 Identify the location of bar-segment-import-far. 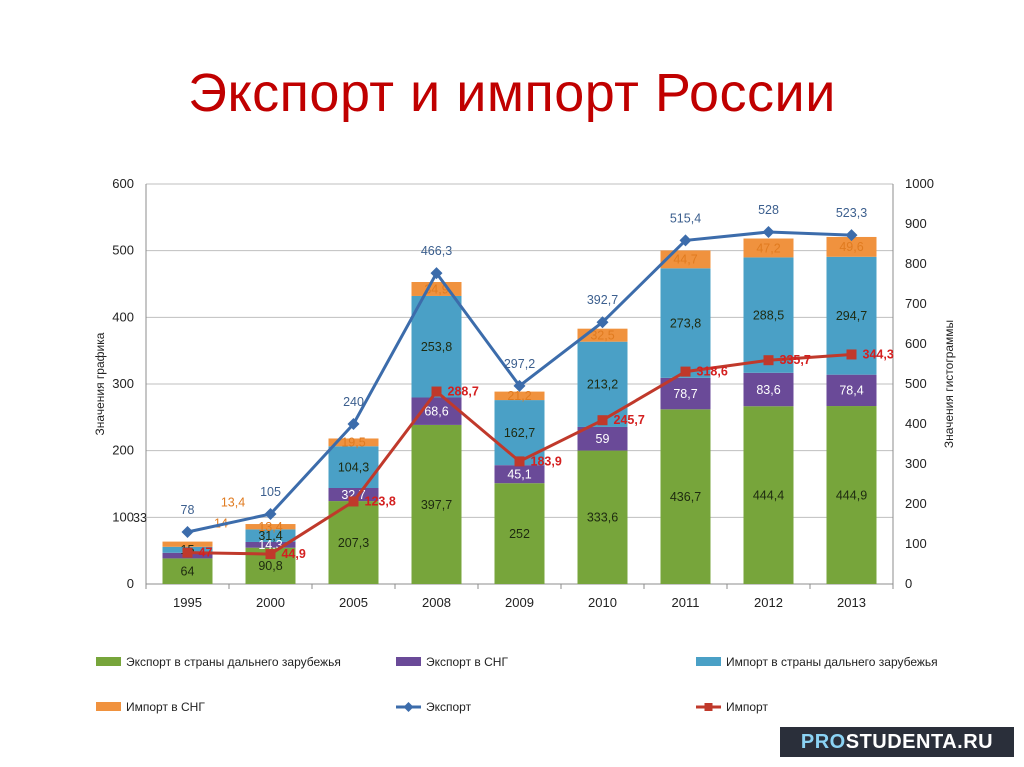
(602, 384).